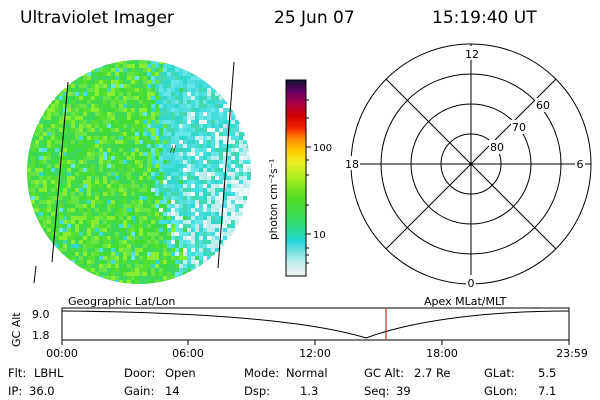 The height and width of the screenshot is (400, 600). What do you see at coordinates (352, 164) in the screenshot?
I see `mlt-label-18: 18` at bounding box center [352, 164].